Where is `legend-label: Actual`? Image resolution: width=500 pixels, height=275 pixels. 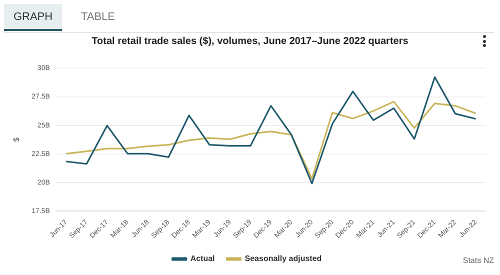
legend-label: Actual is located at coordinates (202, 259).